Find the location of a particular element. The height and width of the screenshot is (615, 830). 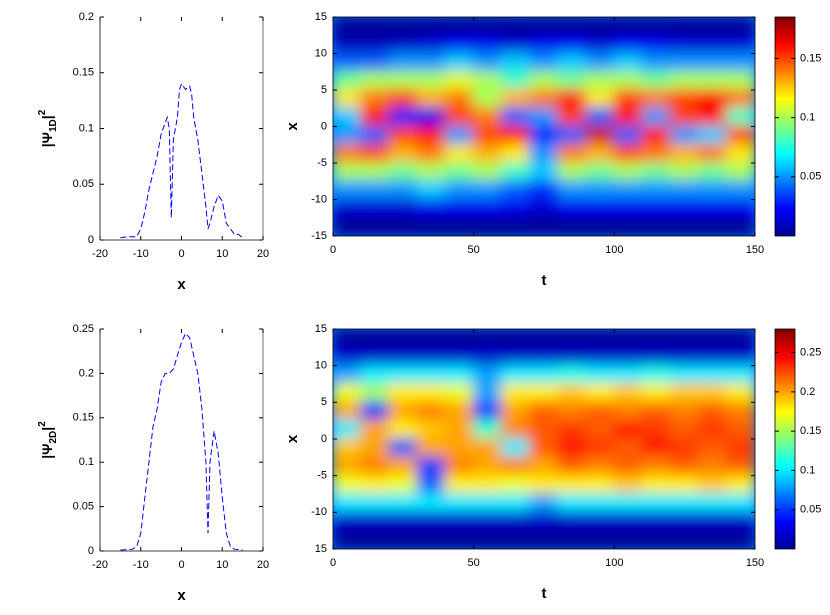

y-tick-label: 5 is located at coordinates (324, 90).